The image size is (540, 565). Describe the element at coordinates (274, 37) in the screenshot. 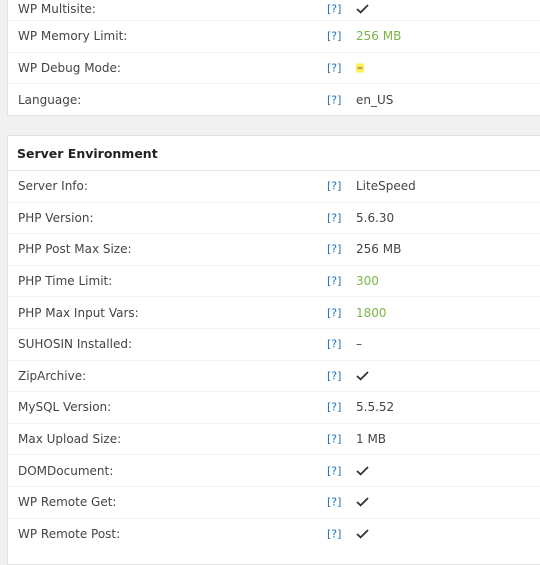

I see `status-row-wp-memory-limit: WP Memory Limit: [?] 256 MB` at that location.